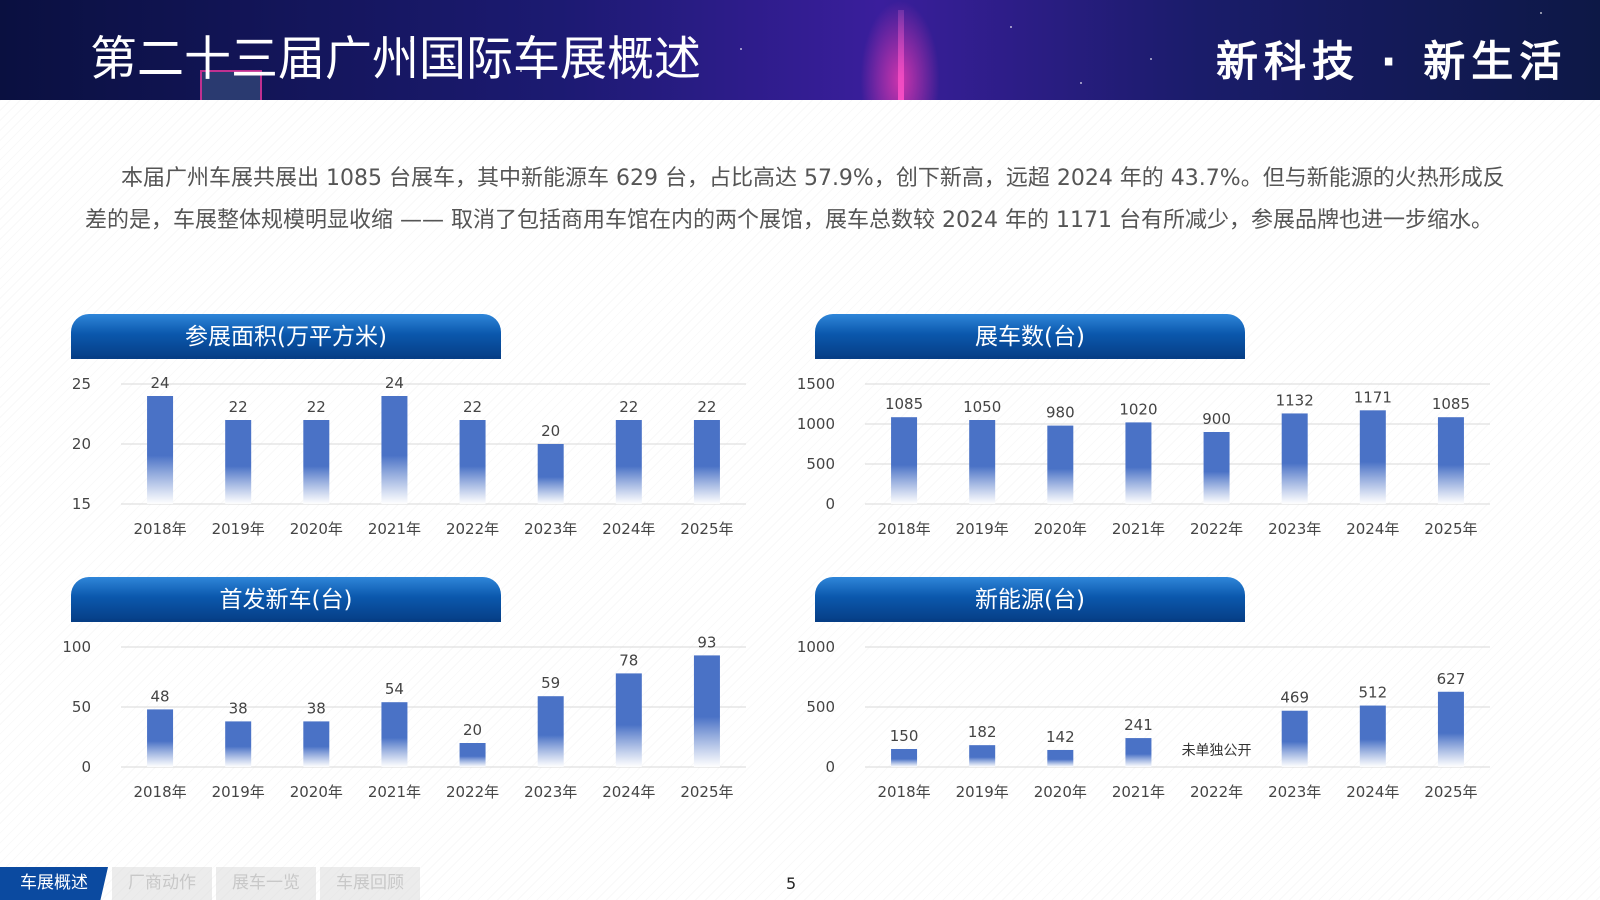 The image size is (1600, 900). Describe the element at coordinates (394, 689) in the screenshot. I see `data-label: 54` at that location.